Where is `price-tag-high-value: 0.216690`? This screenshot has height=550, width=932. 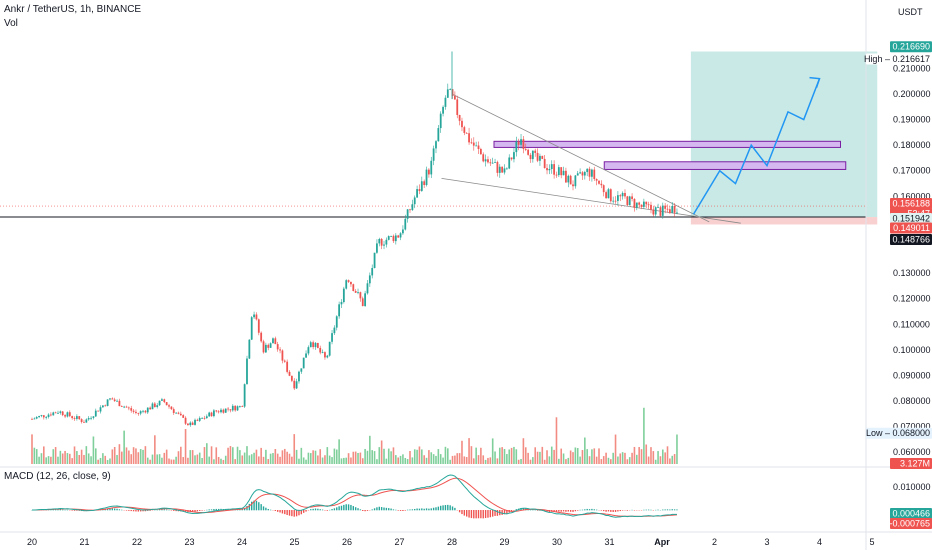
price-tag-high-value: 0.216690 is located at coordinates (911, 47).